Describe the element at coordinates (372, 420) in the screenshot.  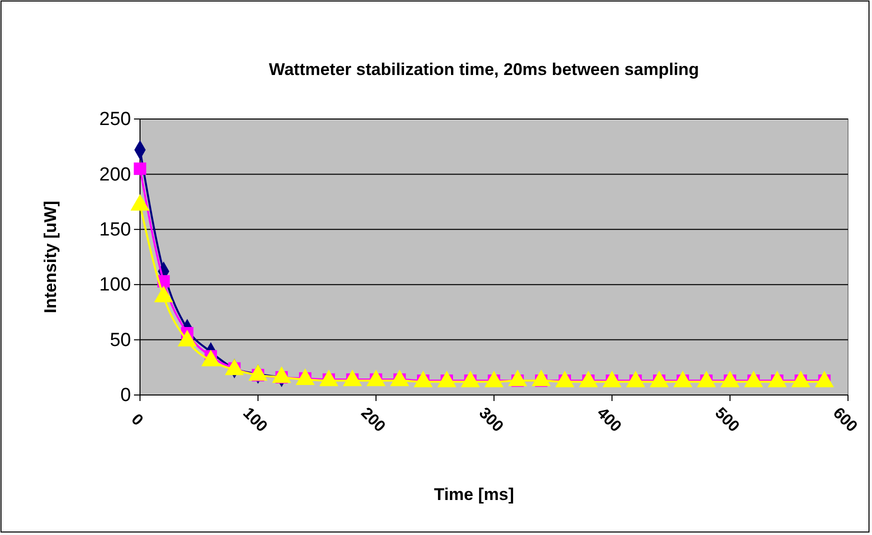
I see `x-tick-label: 200` at that location.